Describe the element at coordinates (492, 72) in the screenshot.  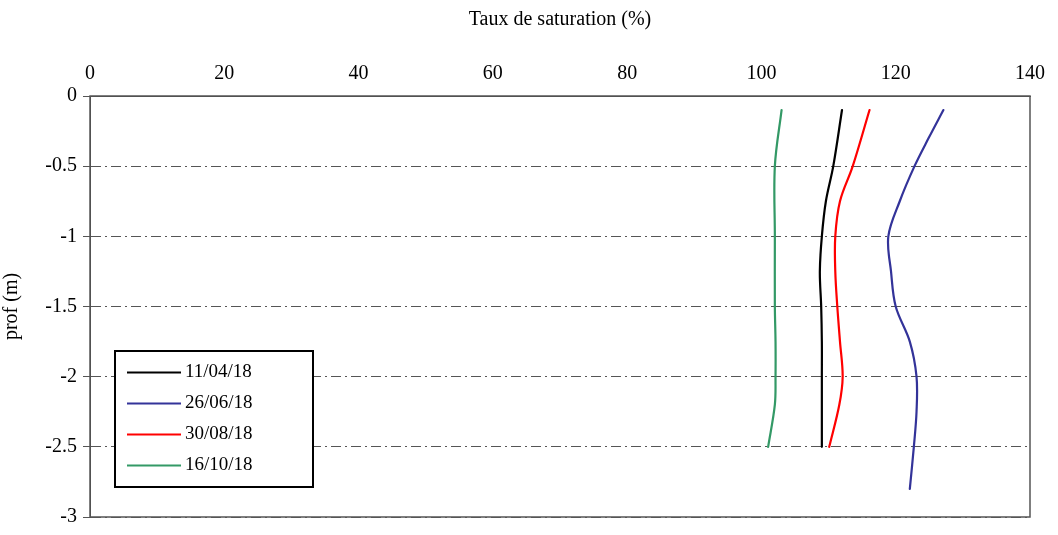
I see `x-tick-label: 60` at that location.